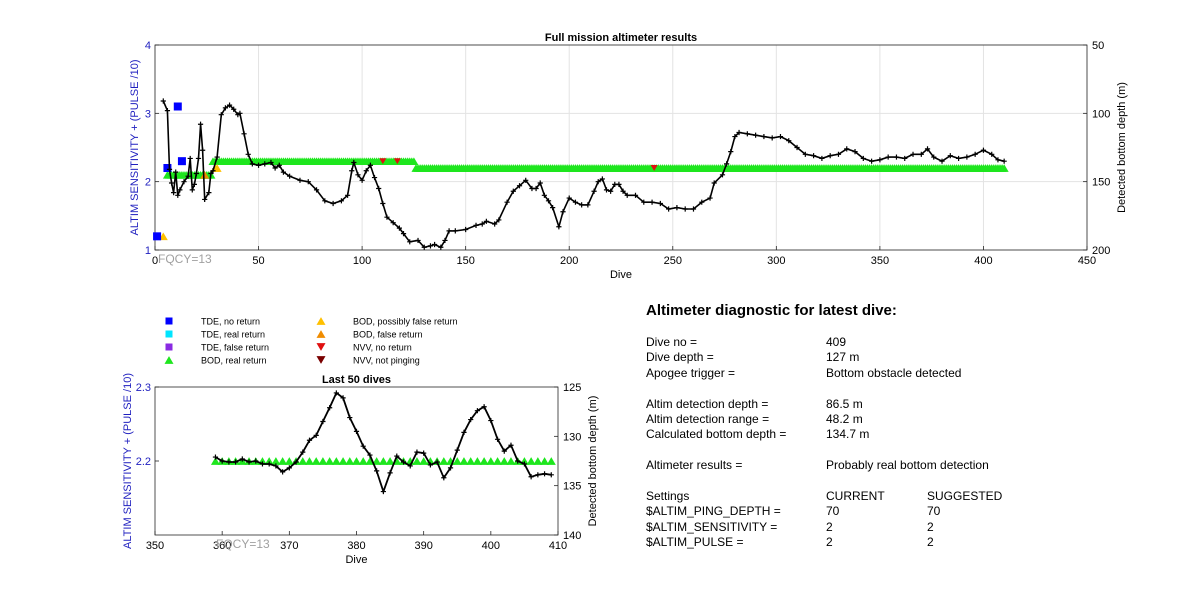  Describe the element at coordinates (983, 261) in the screenshot. I see `x-tick-label: 400` at that location.